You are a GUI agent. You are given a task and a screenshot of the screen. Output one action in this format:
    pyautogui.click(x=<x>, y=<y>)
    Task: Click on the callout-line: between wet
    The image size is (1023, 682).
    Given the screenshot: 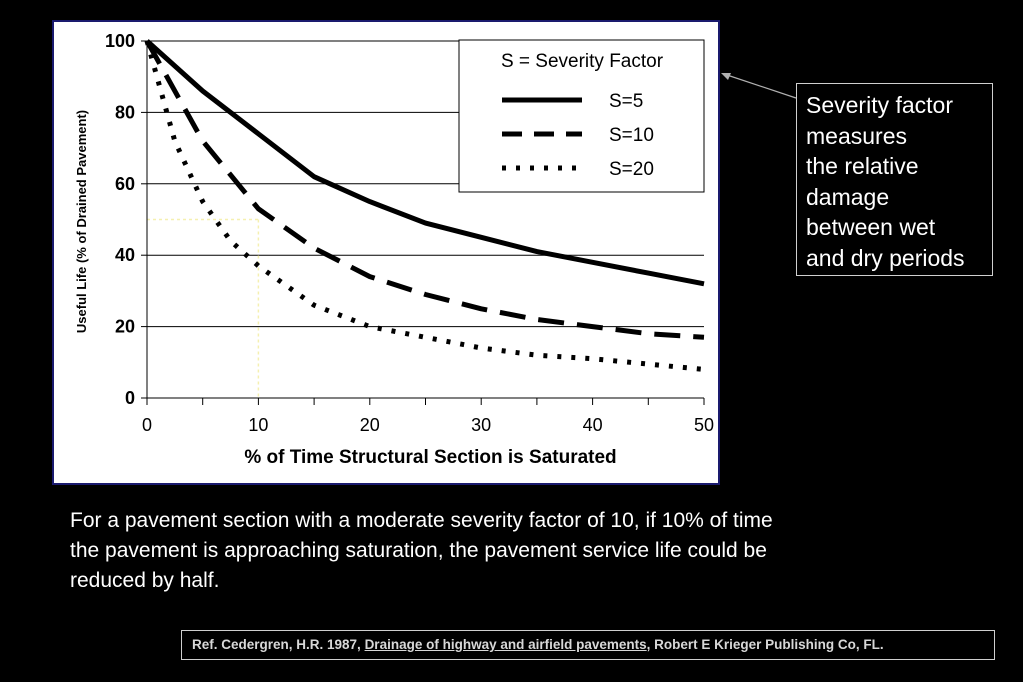 What is the action you would take?
    pyautogui.click(x=871, y=227)
    